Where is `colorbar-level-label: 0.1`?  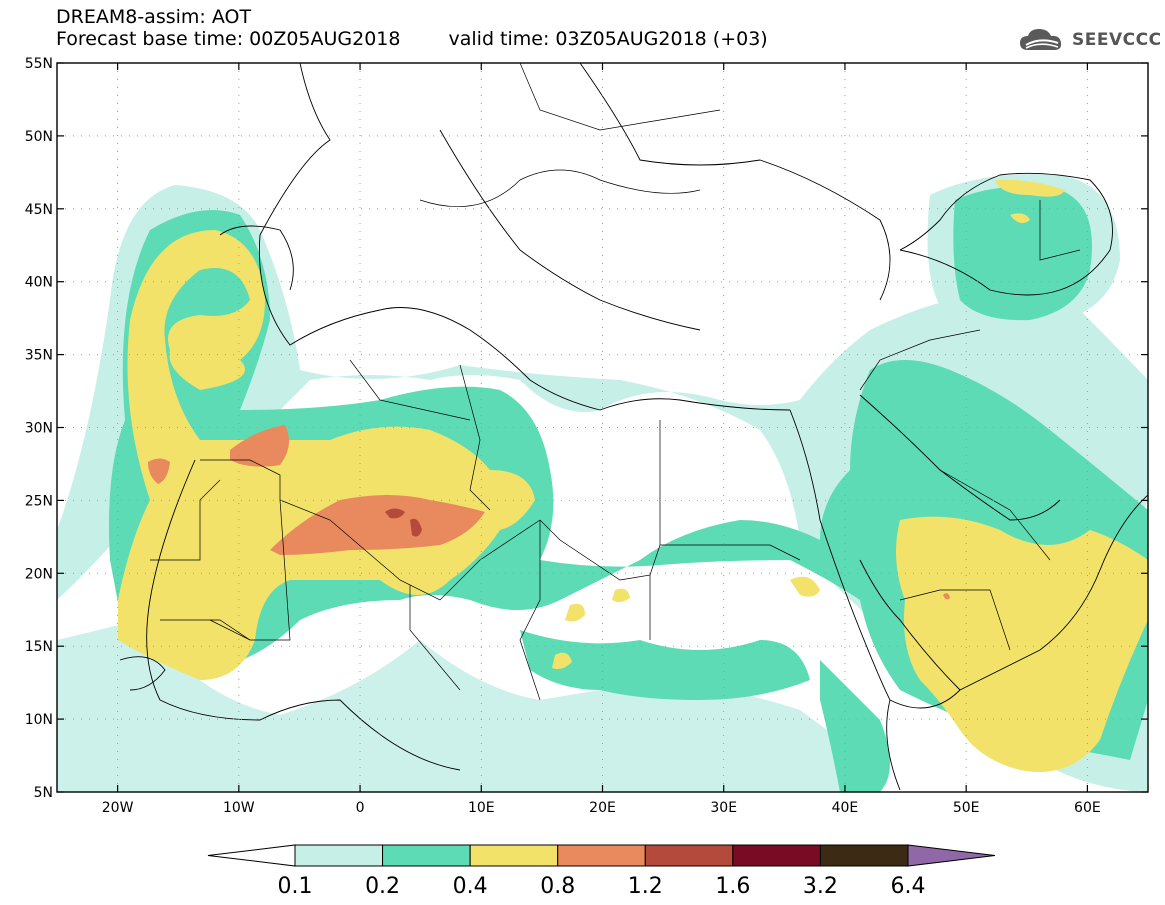
colorbar-level-label: 0.1 is located at coordinates (295, 886).